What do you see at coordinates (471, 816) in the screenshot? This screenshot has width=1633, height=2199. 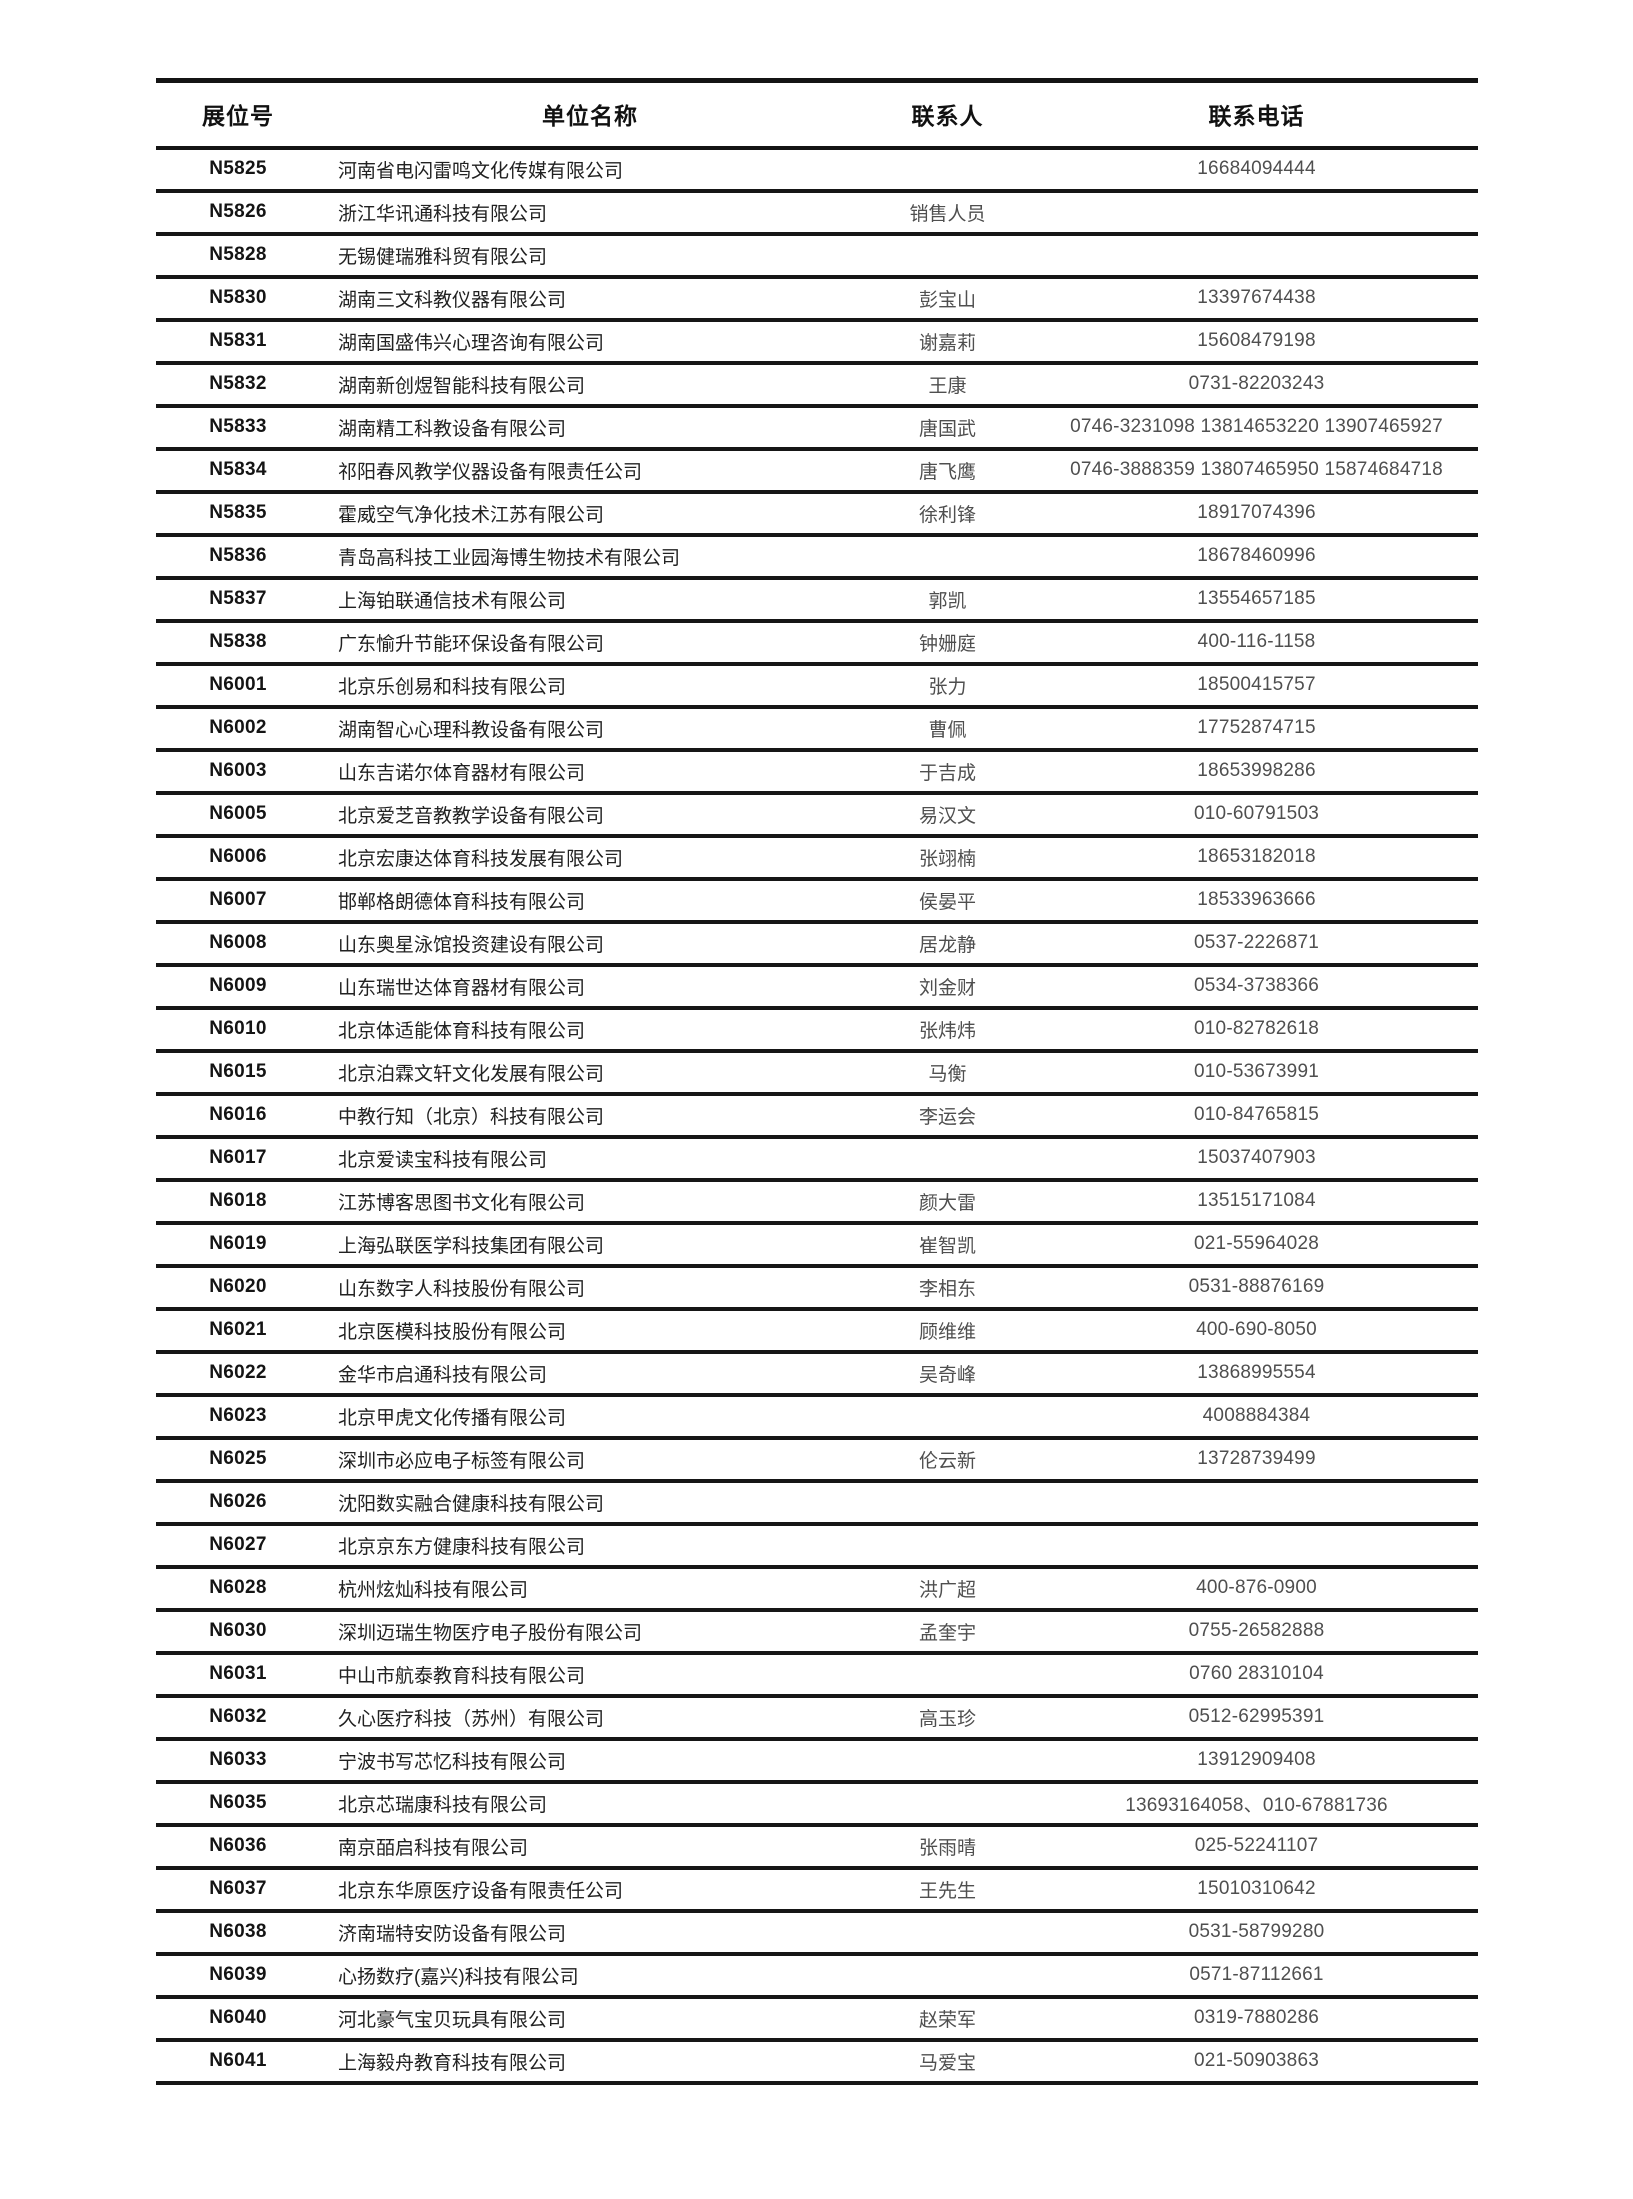 I see `company-cell: 北京爱芝音教教学设备有限公司` at bounding box center [471, 816].